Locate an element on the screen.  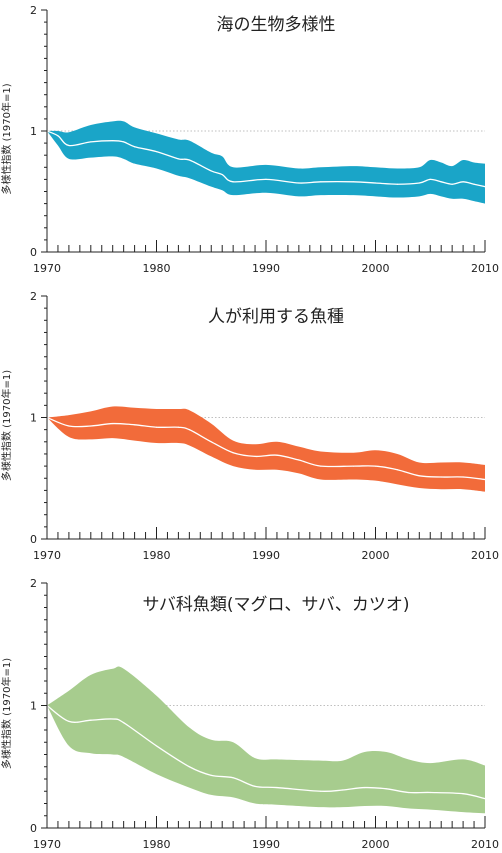
chart-title: 人が利用する魚種 is located at coordinates (276, 317).